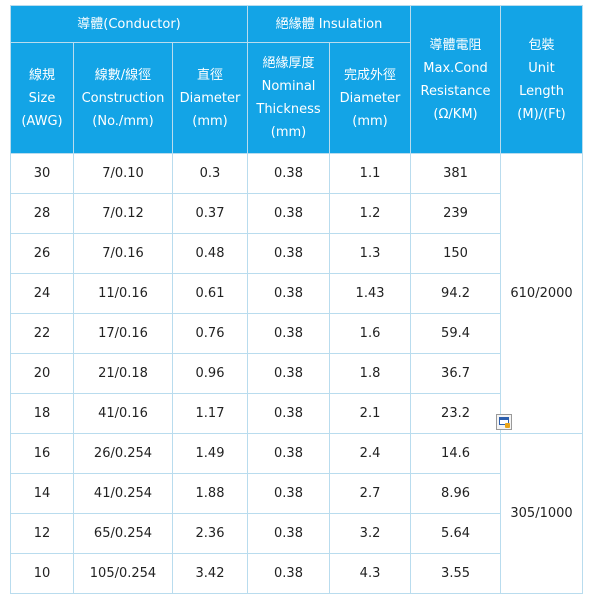 Image resolution: width=591 pixels, height=606 pixels. I want to click on construction-header: 線數/線徑 Construction (No./mm), so click(123, 98).